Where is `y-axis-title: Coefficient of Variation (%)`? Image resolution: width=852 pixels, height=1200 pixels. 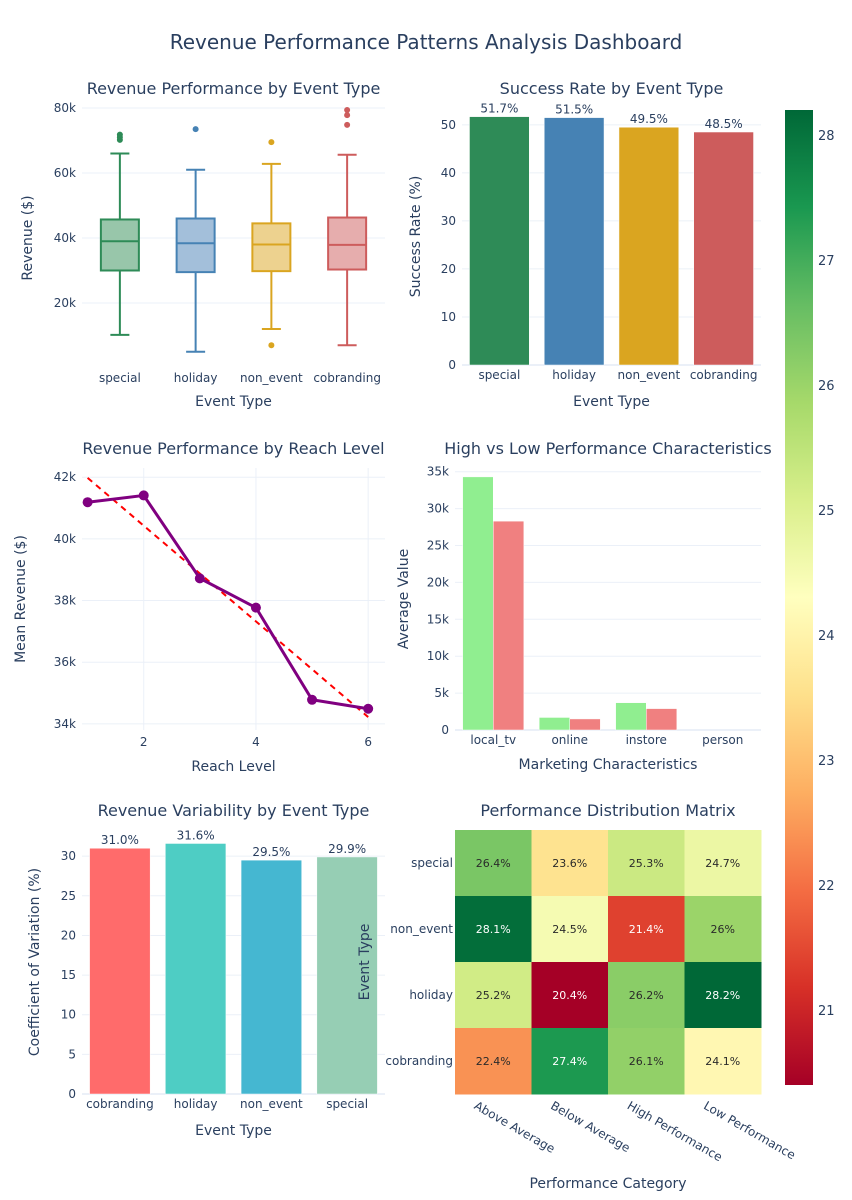 y-axis-title: Coefficient of Variation (%) is located at coordinates (35, 962).